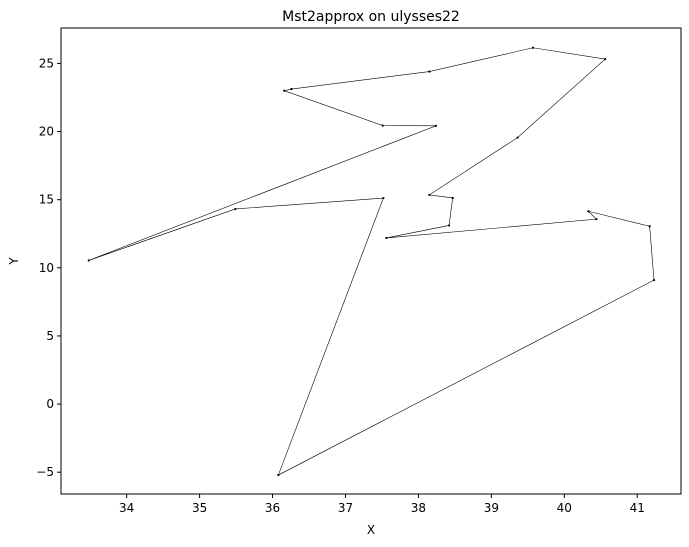 Image resolution: width=689 pixels, height=547 pixels. What do you see at coordinates (564, 508) in the screenshot?
I see `x-tick-label: 40` at bounding box center [564, 508].